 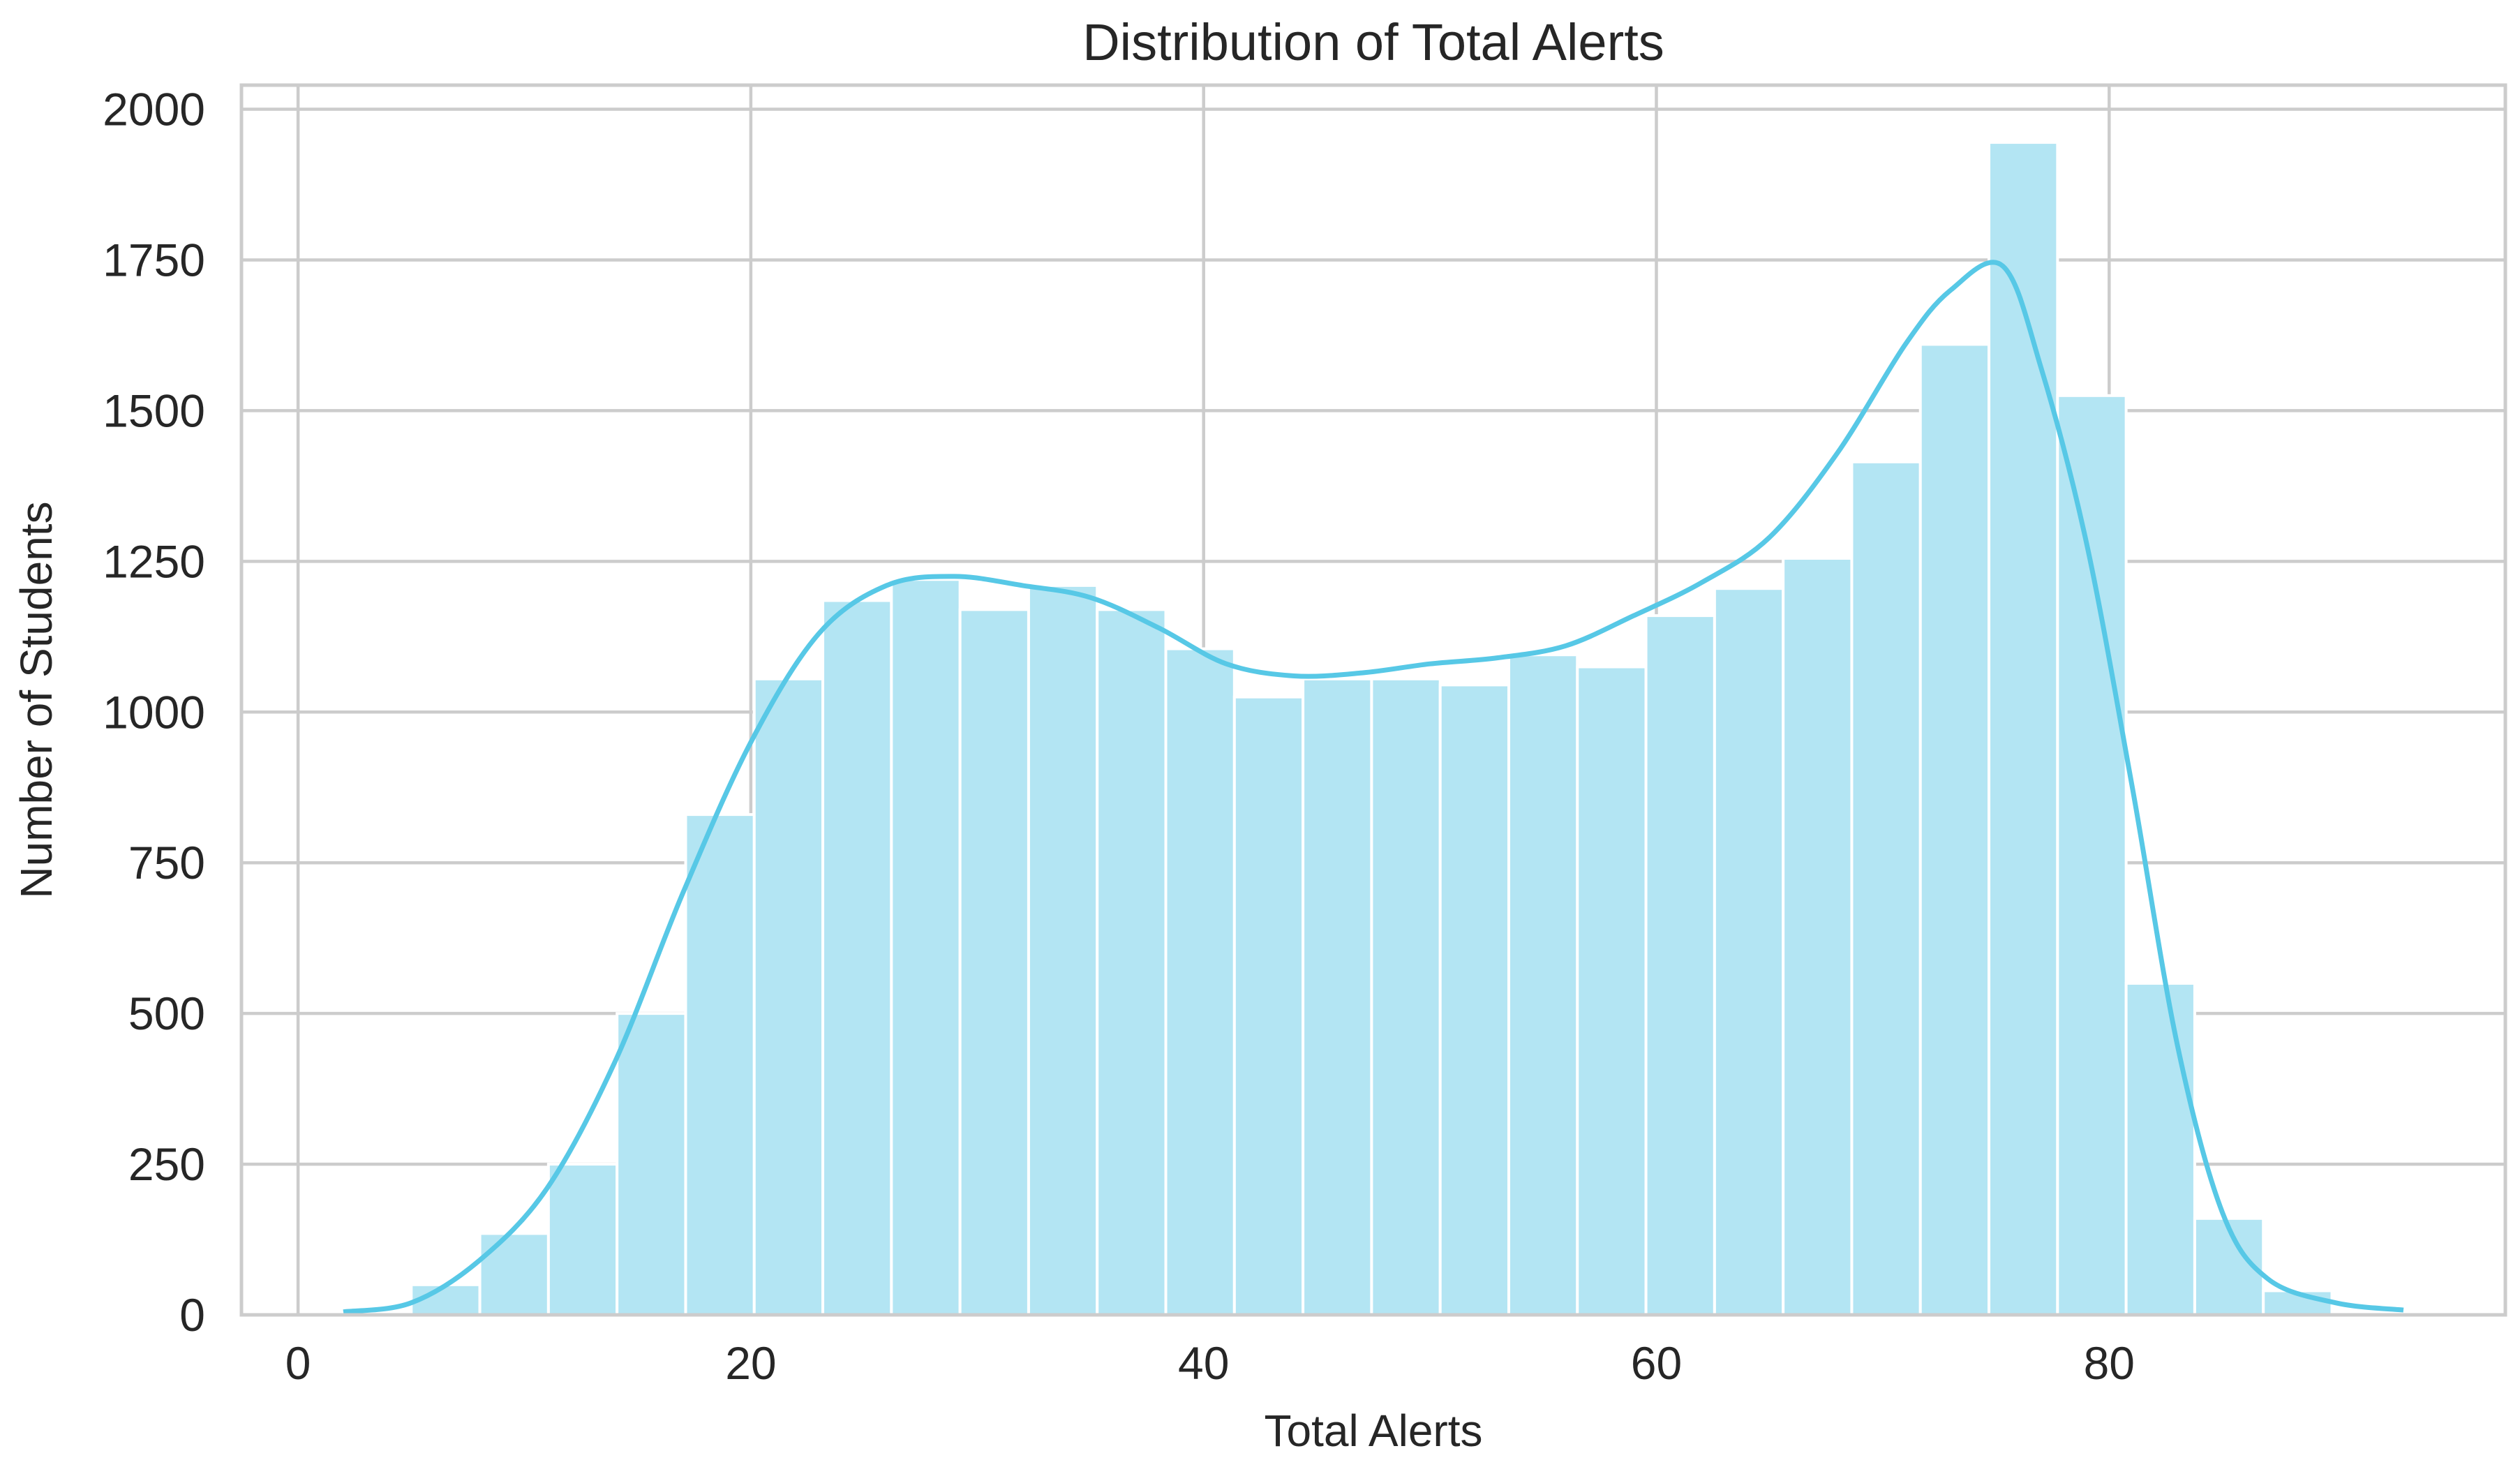 What do you see at coordinates (154, 109) in the screenshot?
I see `y-tick-label: 2000` at bounding box center [154, 109].